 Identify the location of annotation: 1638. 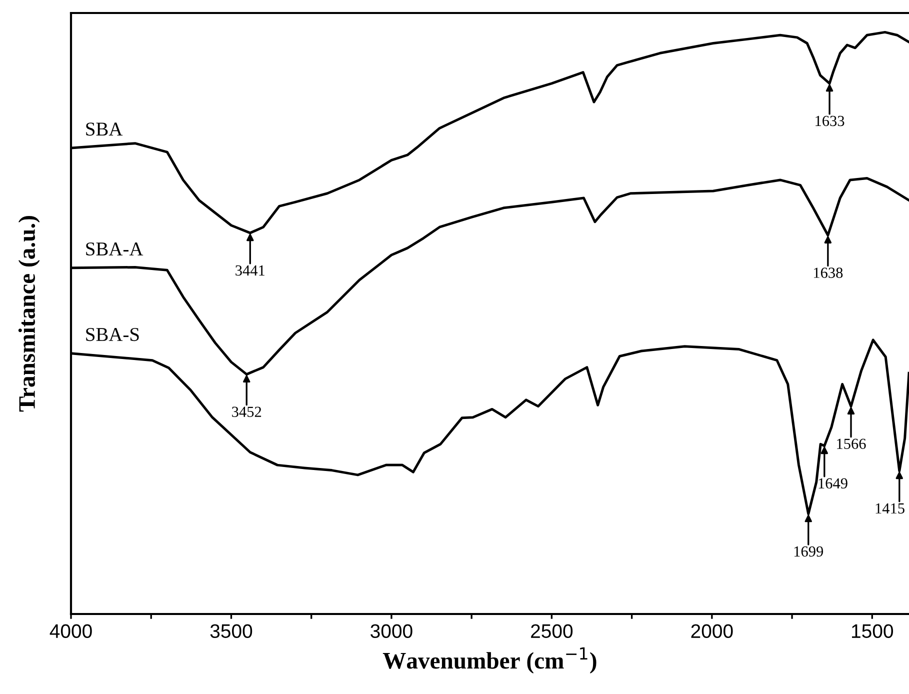
(828, 273).